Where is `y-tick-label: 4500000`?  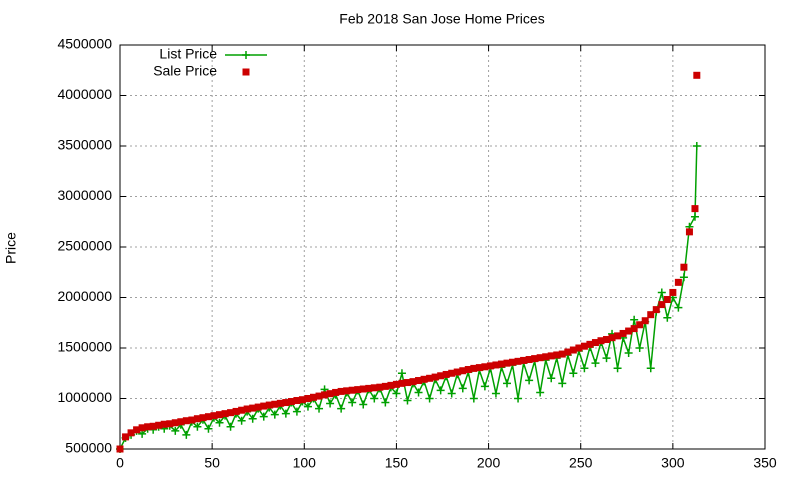 y-tick-label: 4500000 is located at coordinates (84, 44).